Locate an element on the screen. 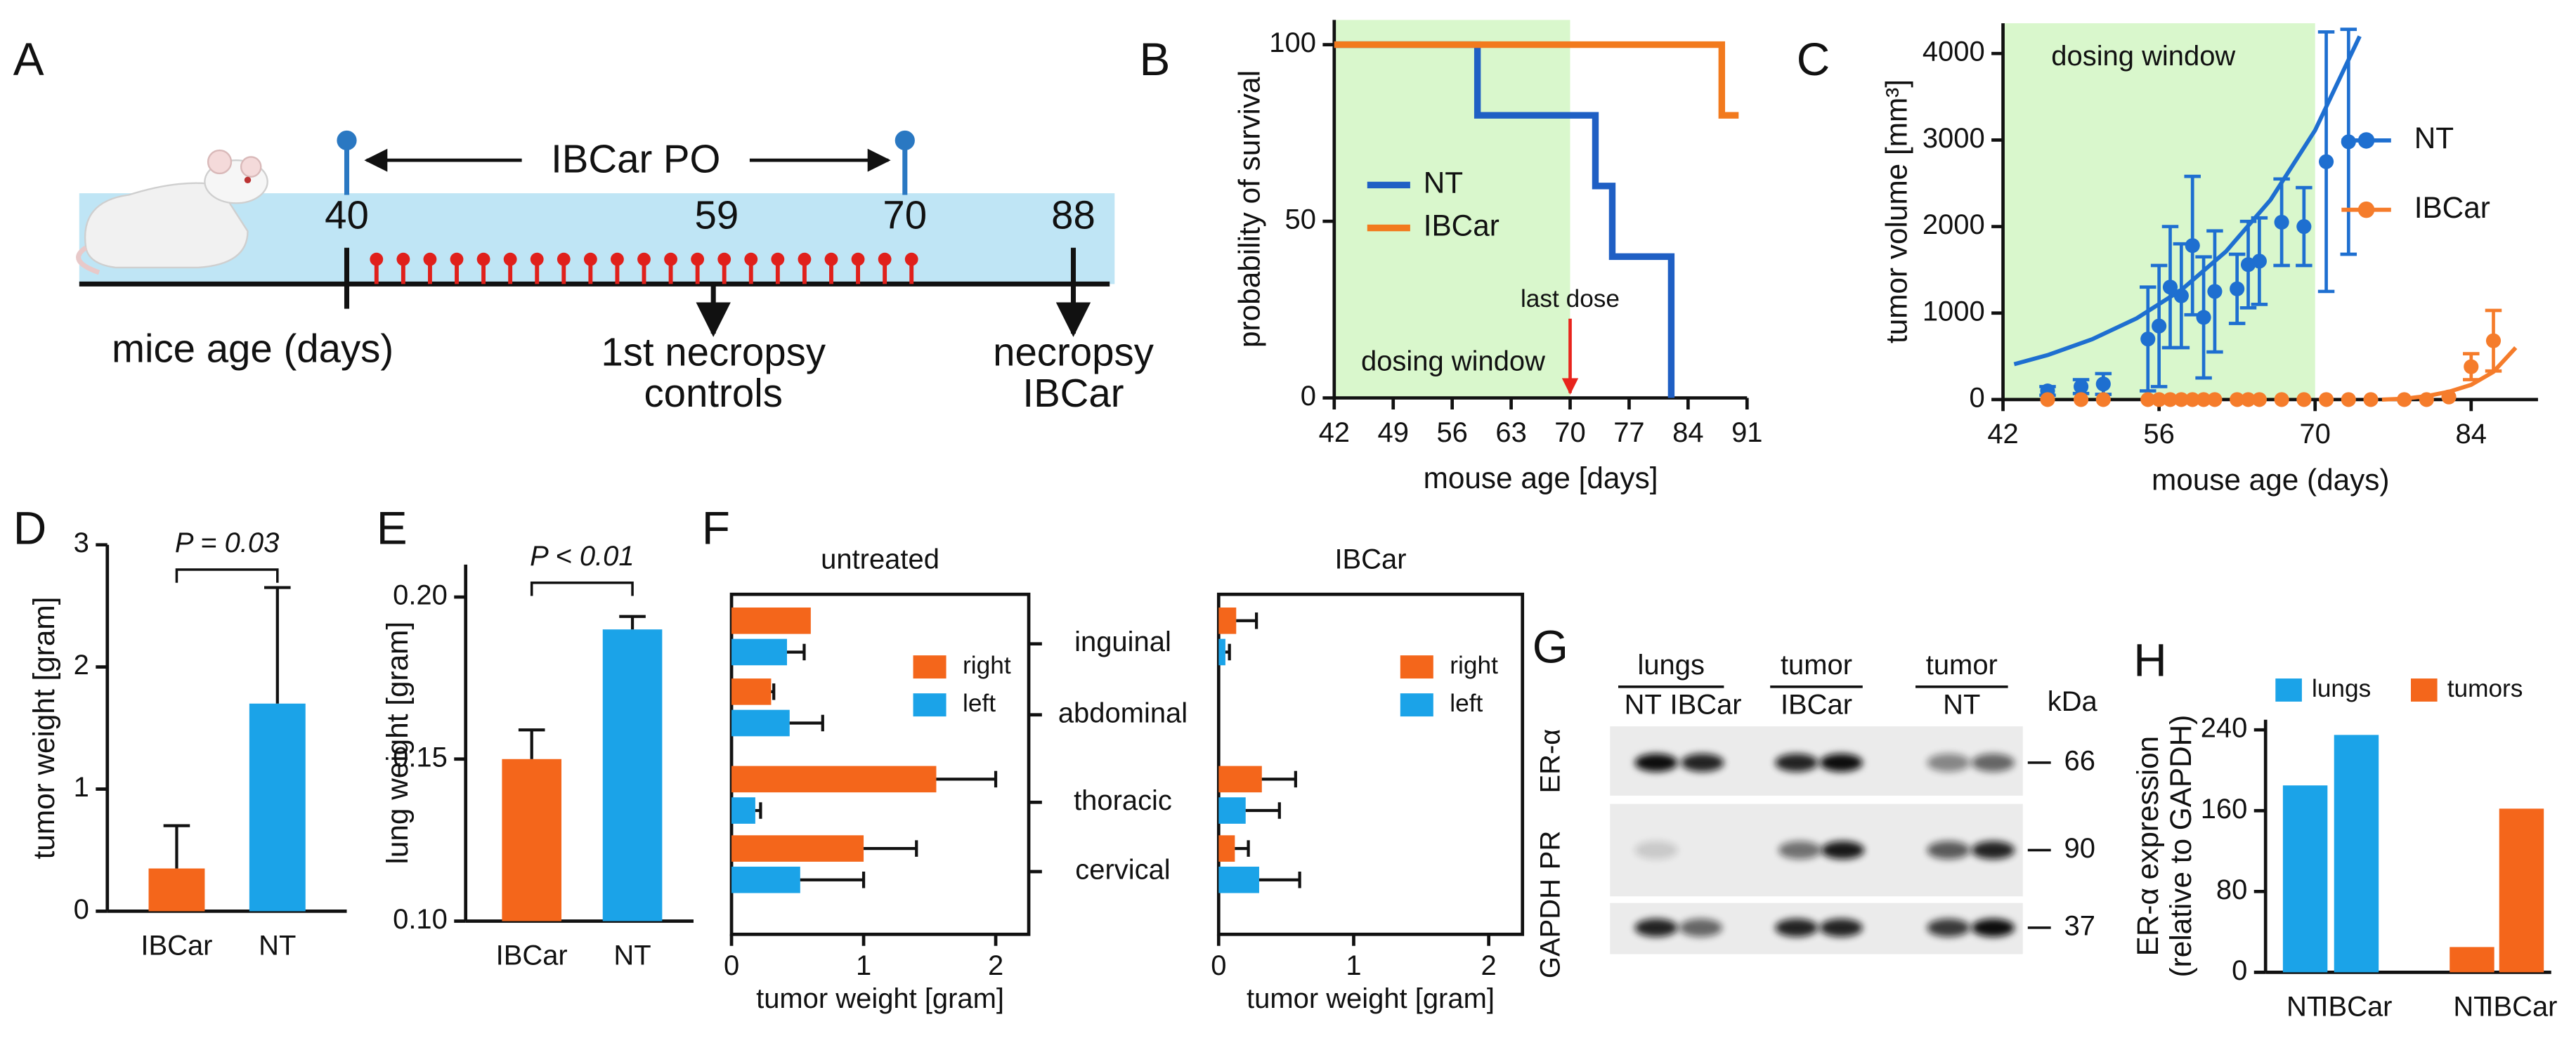  category-label: abdominal is located at coordinates (1123, 712).